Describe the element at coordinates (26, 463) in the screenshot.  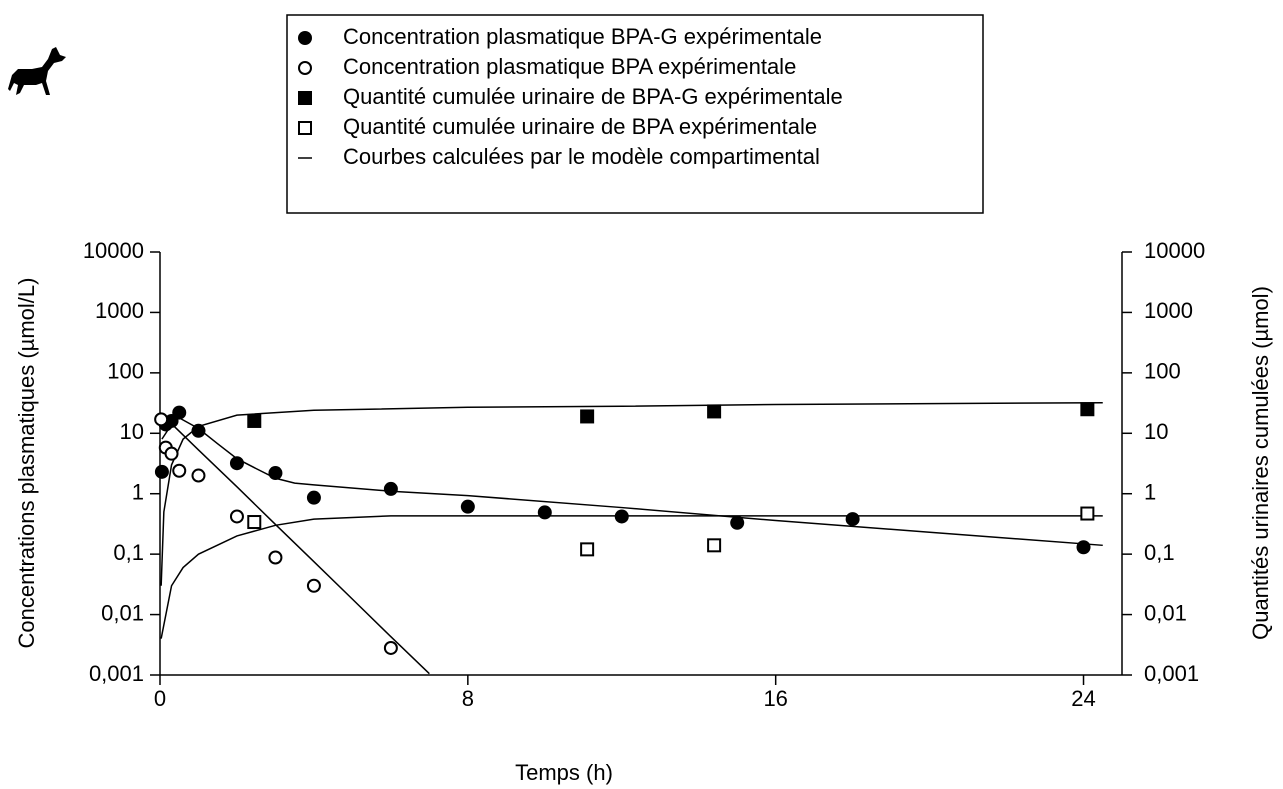
I see `y-axis-label: Concentrations plasmatiques (µmol/L)` at that location.